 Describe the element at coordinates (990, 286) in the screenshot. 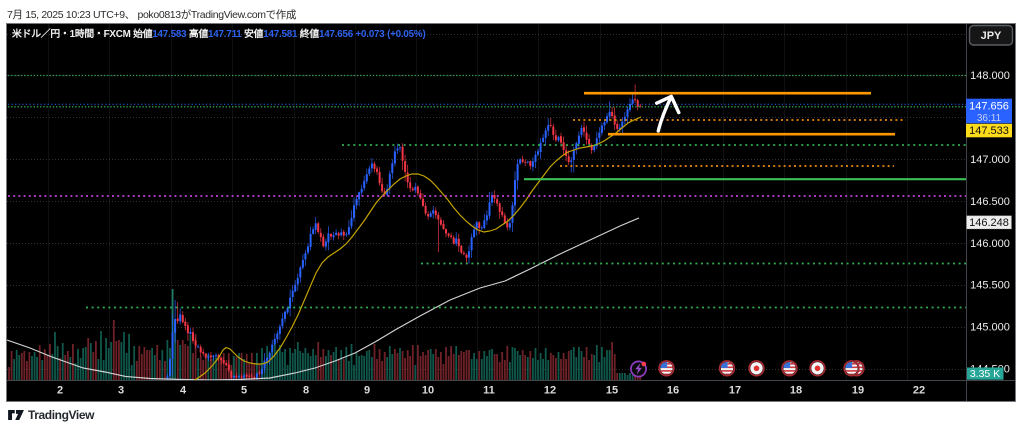

I see `svg-text: 145.500` at that location.